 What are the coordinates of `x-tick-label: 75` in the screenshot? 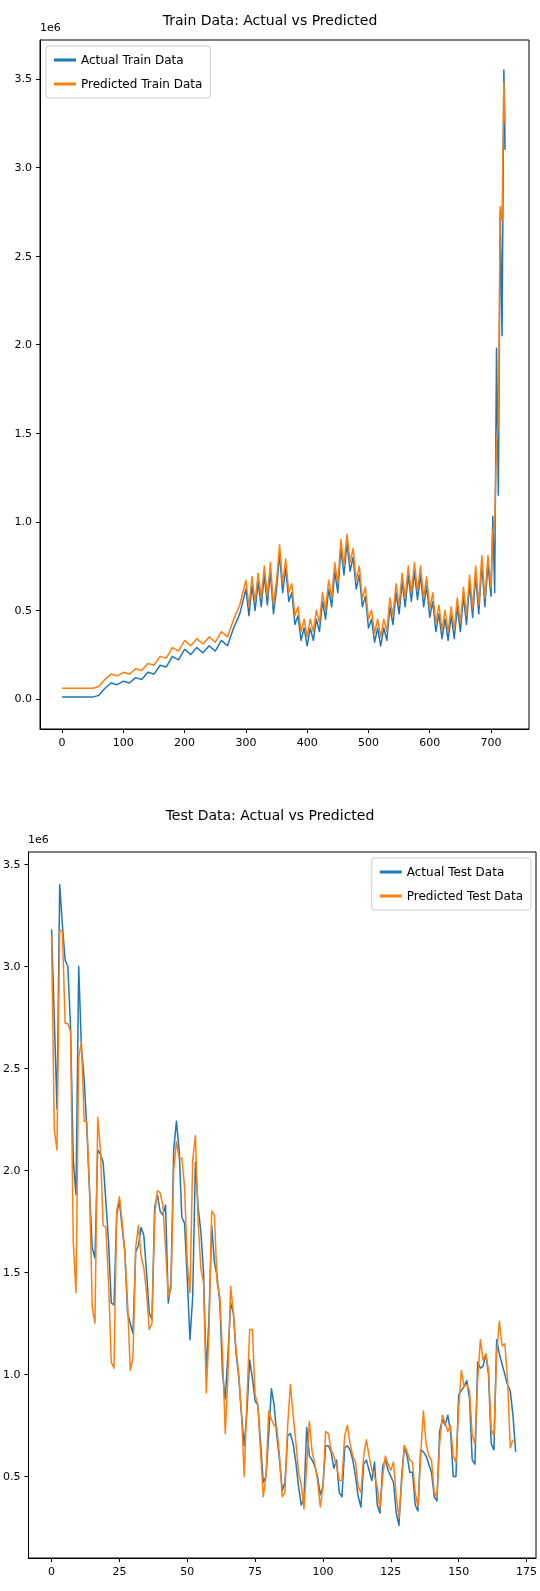 It's located at (255, 1571).